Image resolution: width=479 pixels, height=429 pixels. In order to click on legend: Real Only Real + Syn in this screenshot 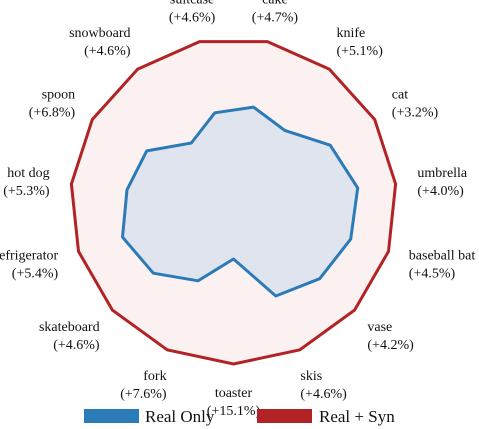, I will do `click(239, 416)`.